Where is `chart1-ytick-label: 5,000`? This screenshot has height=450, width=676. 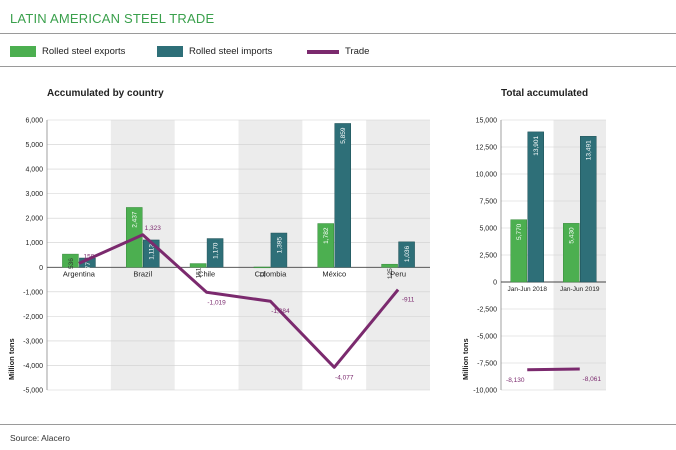 chart1-ytick-label: 5,000 is located at coordinates (34, 145).